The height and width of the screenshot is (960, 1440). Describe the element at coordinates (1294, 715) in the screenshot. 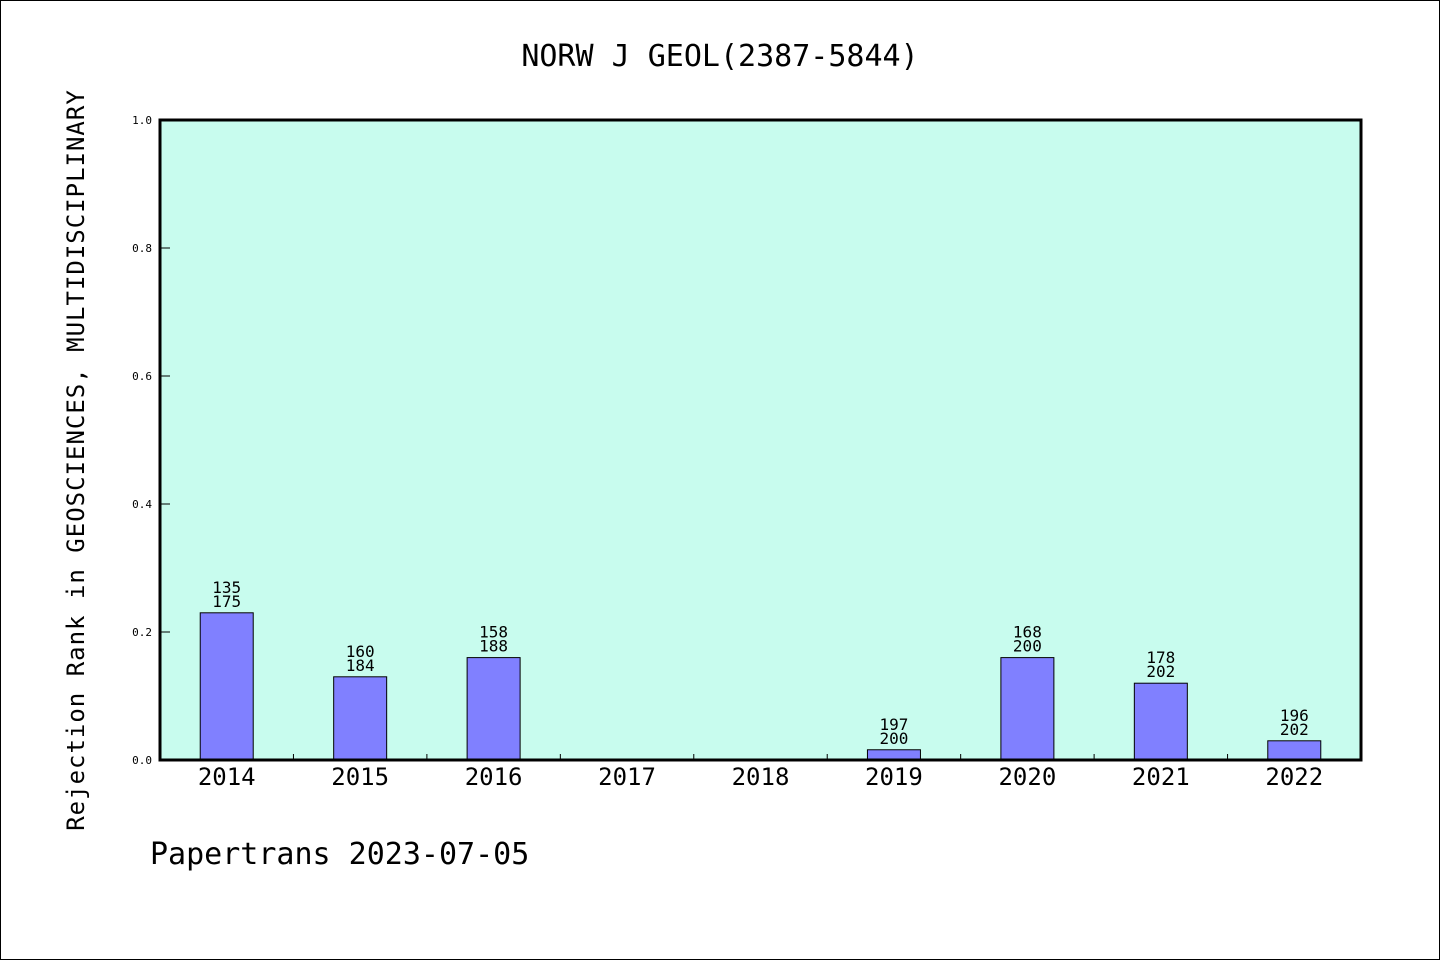

I see `data-label-top-2022: 196` at that location.